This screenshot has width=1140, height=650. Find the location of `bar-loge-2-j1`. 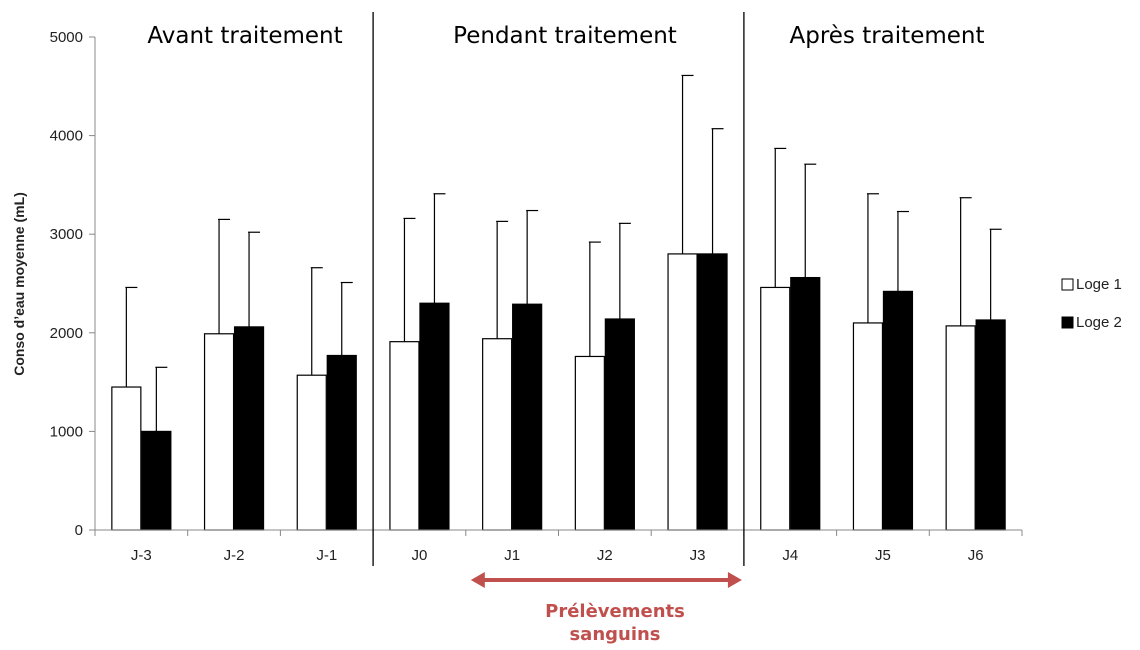

bar-loge-2-j1 is located at coordinates (527, 417).